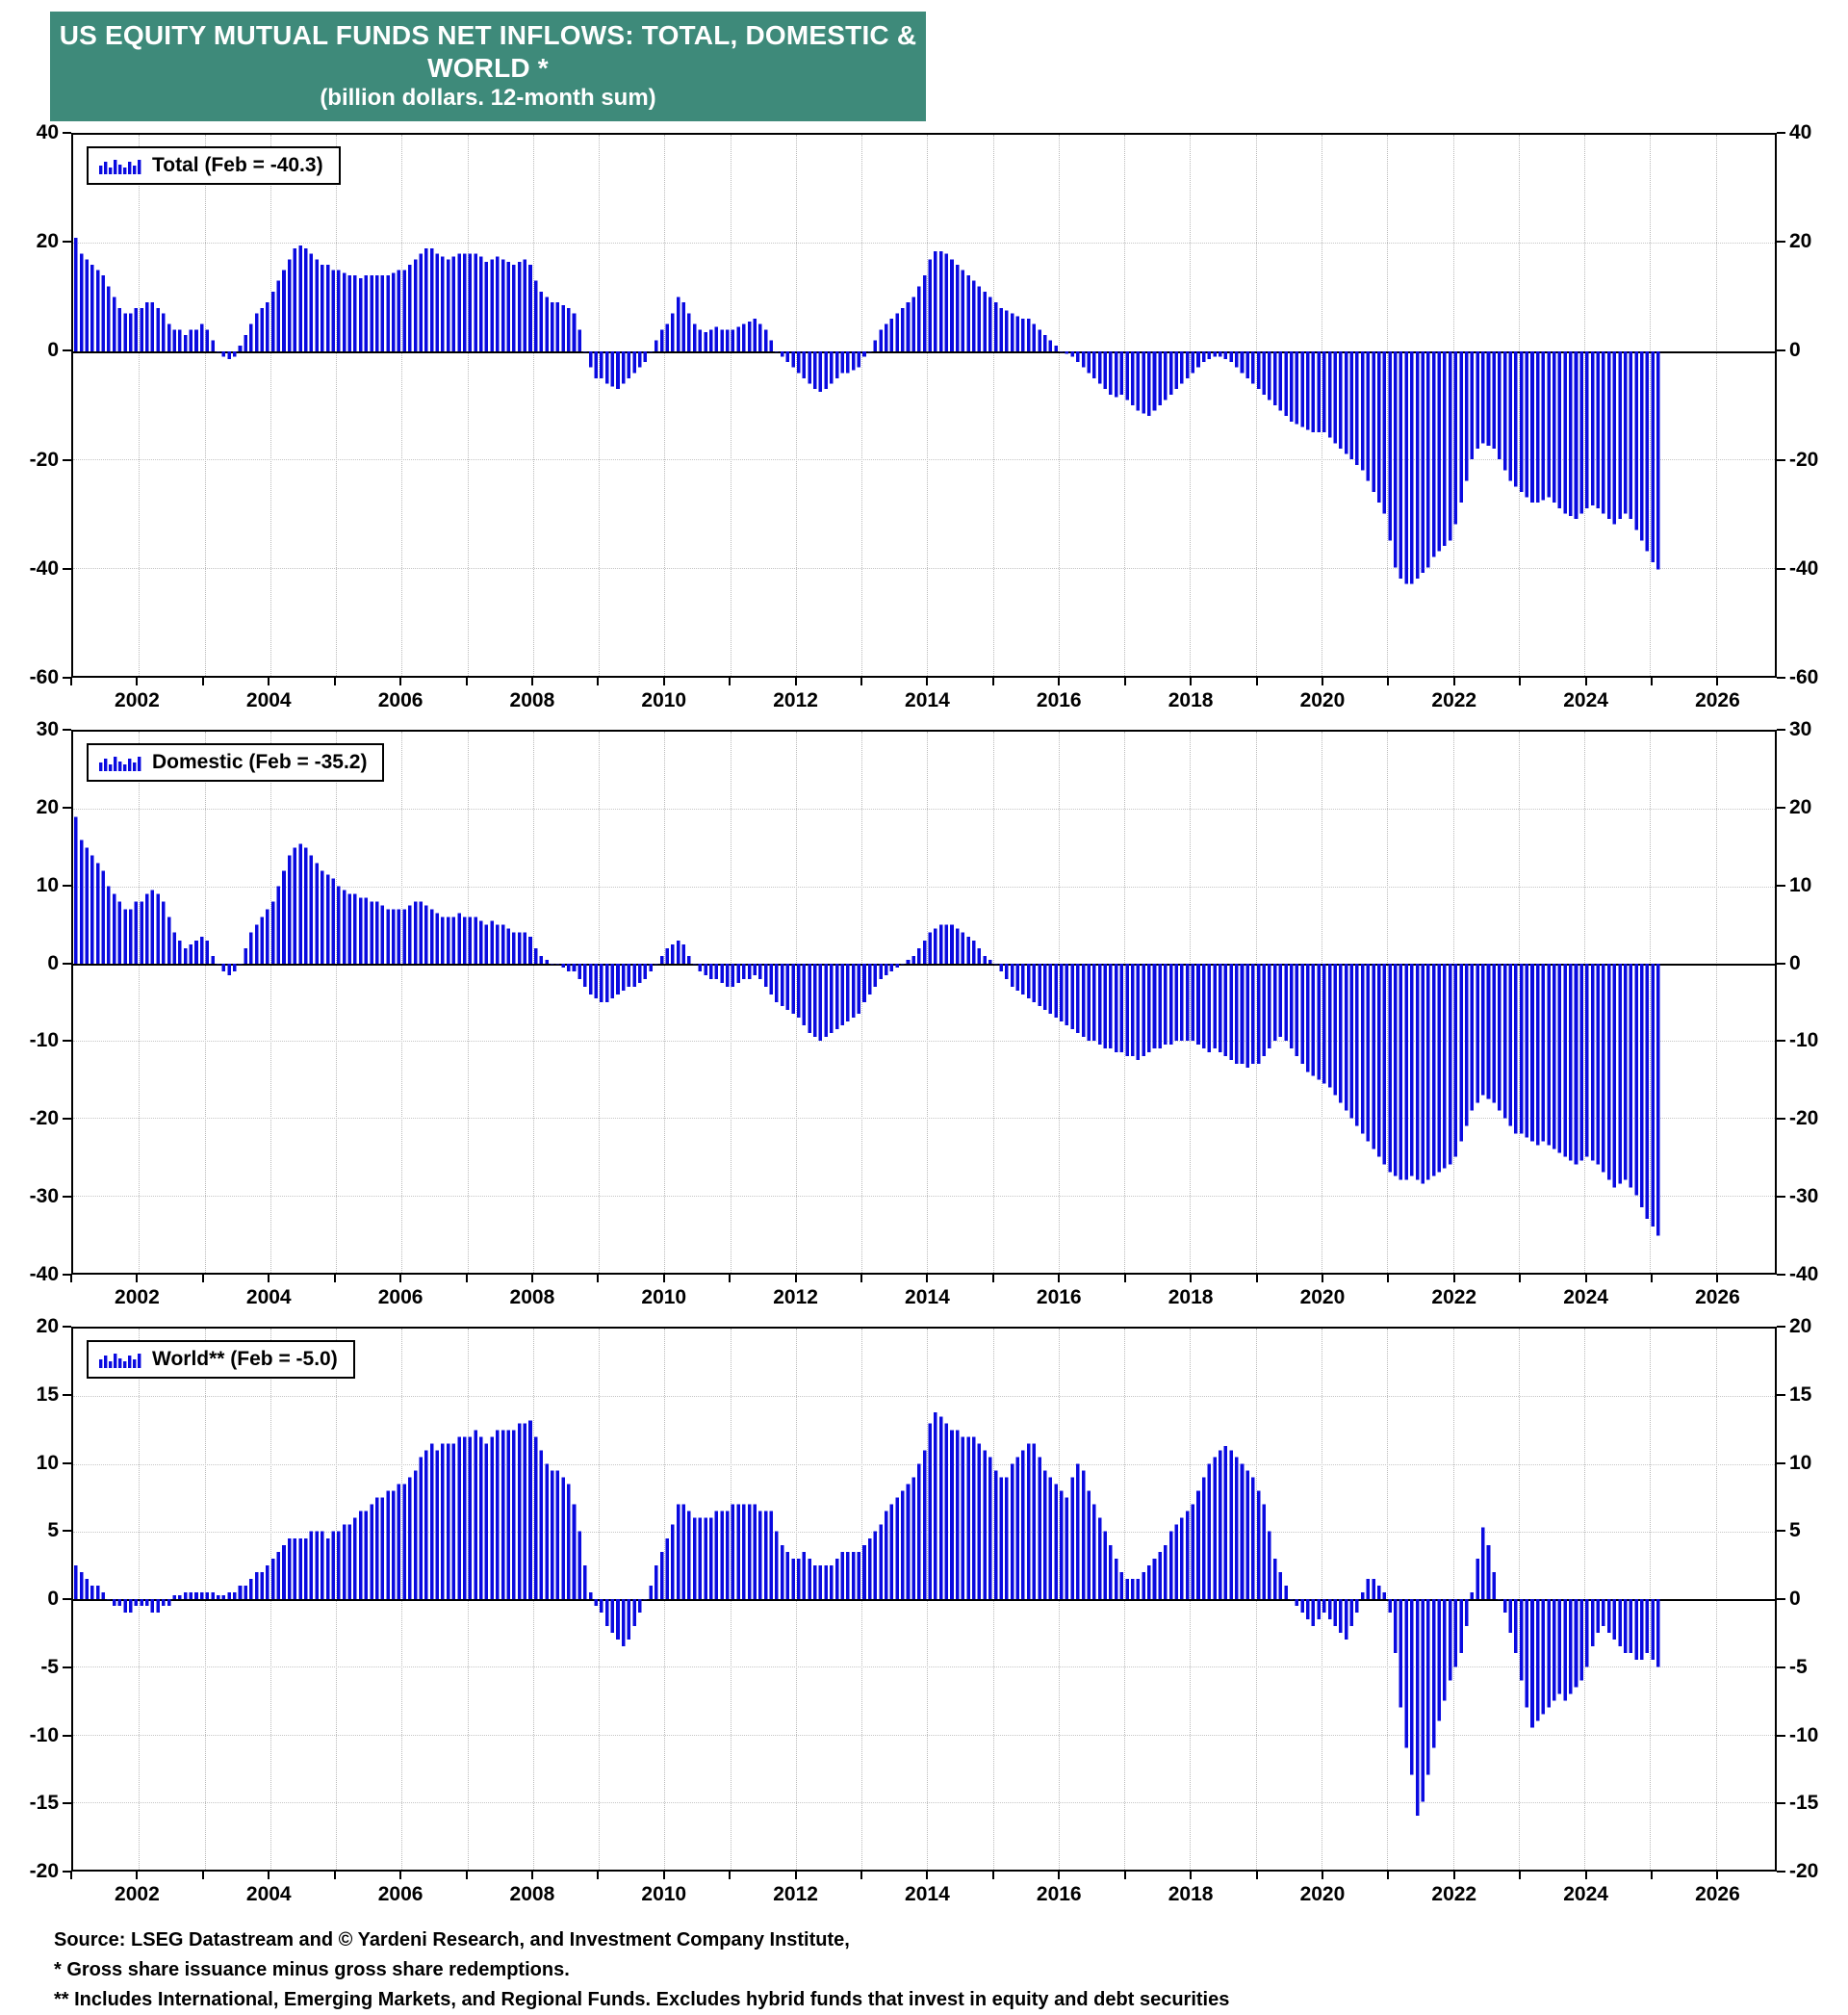  What do you see at coordinates (664, 1894) in the screenshot?
I see `x-tick-label: 2010` at bounding box center [664, 1894].